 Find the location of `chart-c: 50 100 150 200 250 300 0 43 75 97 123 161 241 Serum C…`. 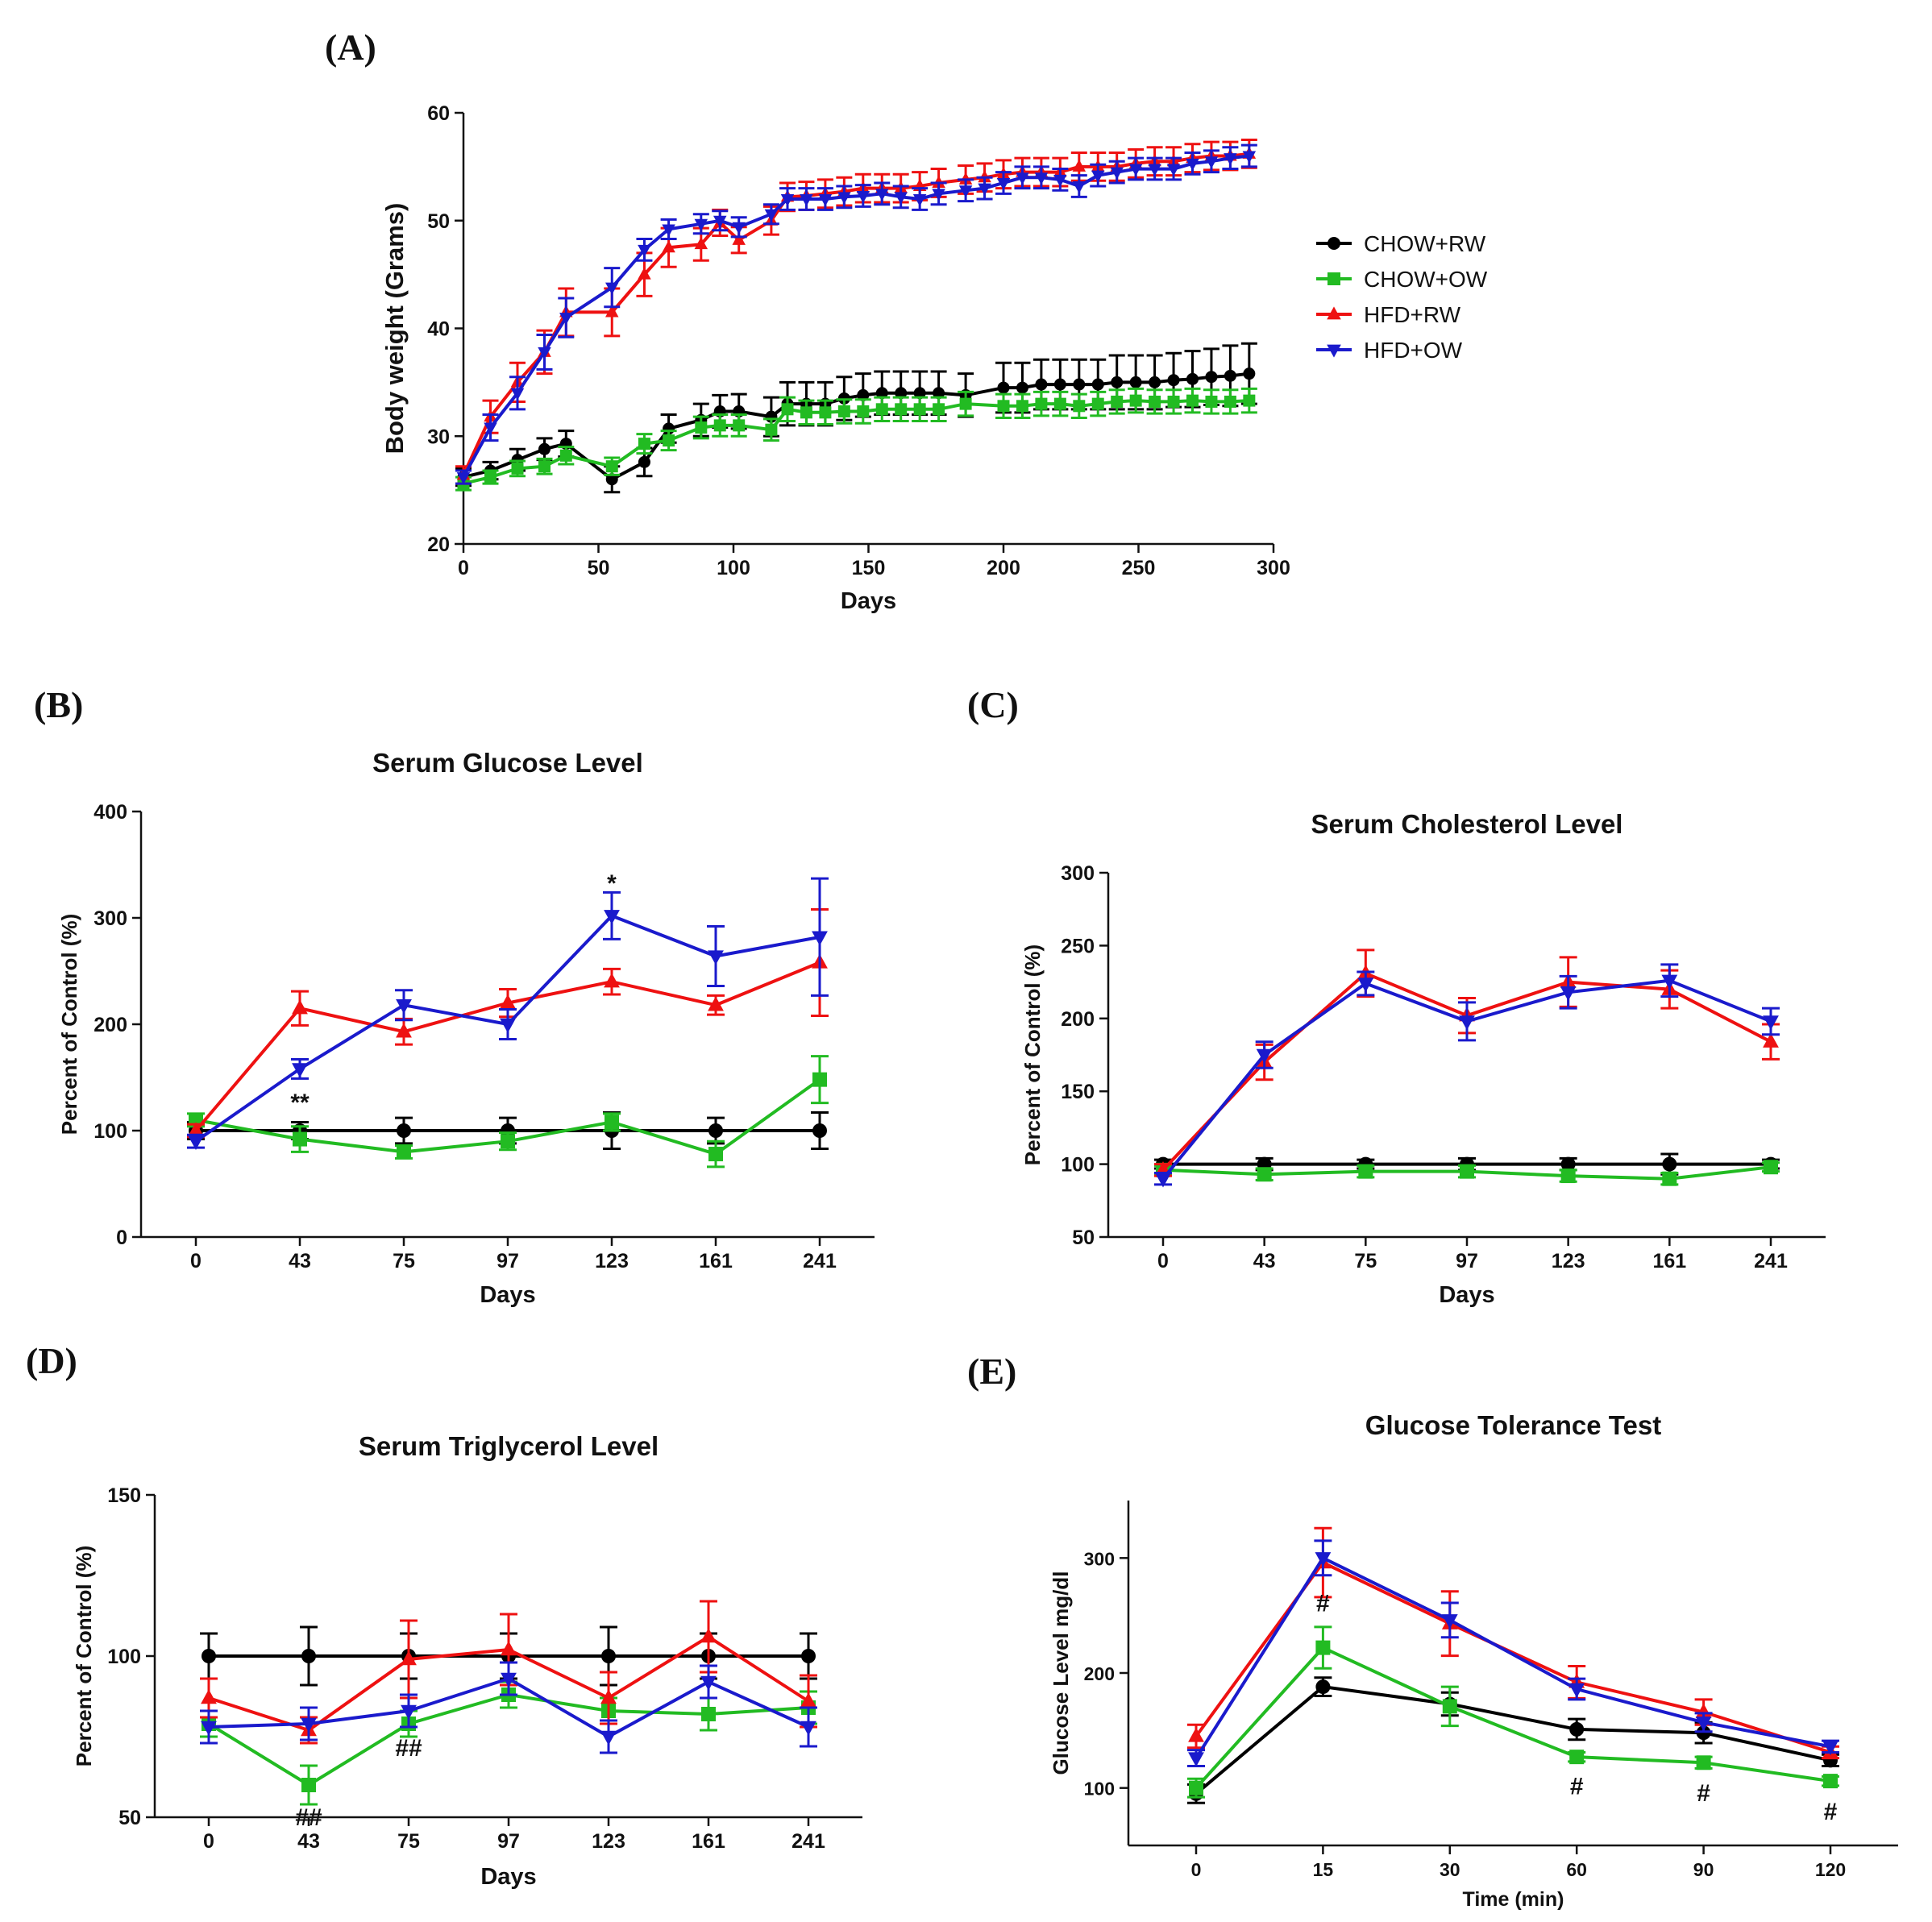

chart-c: 50 100 150 200 250 300 0 43 75 97 123 161 241 Serum C… is located at coordinates (1423, 1058).